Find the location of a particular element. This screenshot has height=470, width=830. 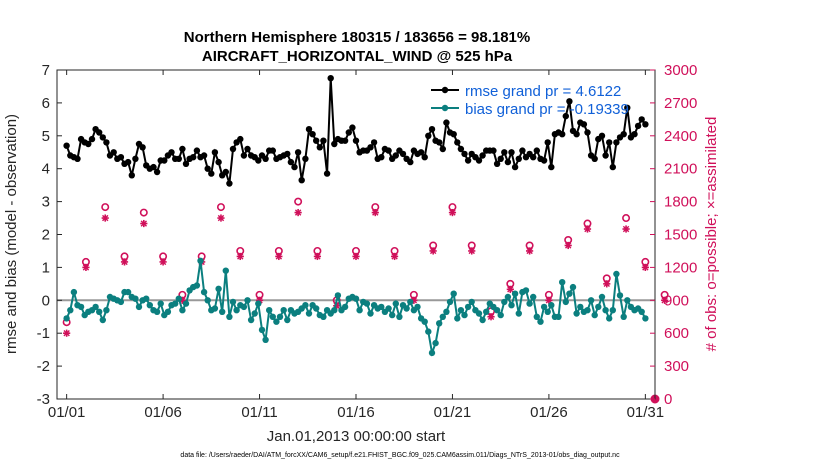

y-tick-label-left: 2 is located at coordinates (46, 235).